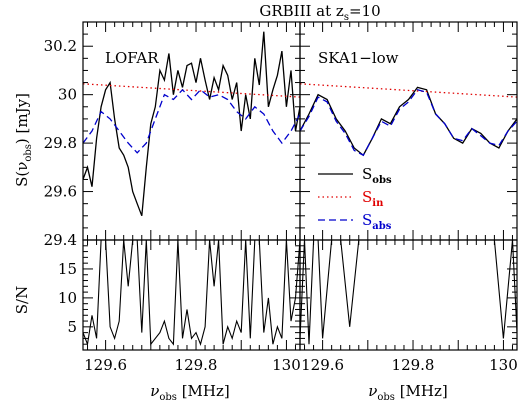 This screenshot has width=520, height=405. What do you see at coordinates (60, 46) in the screenshot?
I see `y-tick-label: 30.2` at bounding box center [60, 46].